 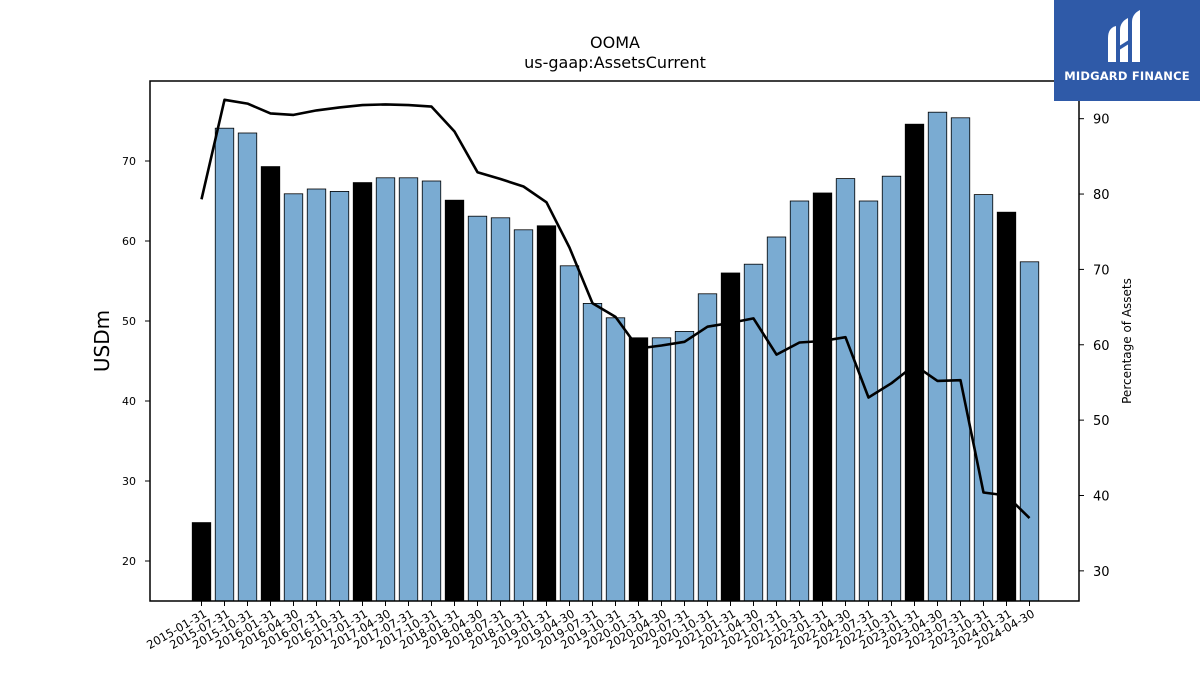 What do you see at coordinates (1127, 341) in the screenshot?
I see `y2-axis-label: Percentage of Assets` at bounding box center [1127, 341].